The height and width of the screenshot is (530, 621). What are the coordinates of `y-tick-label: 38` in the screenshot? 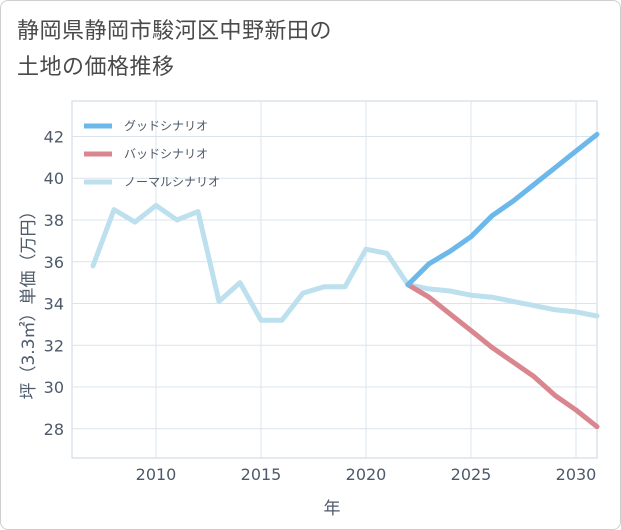 It's located at (54, 220).